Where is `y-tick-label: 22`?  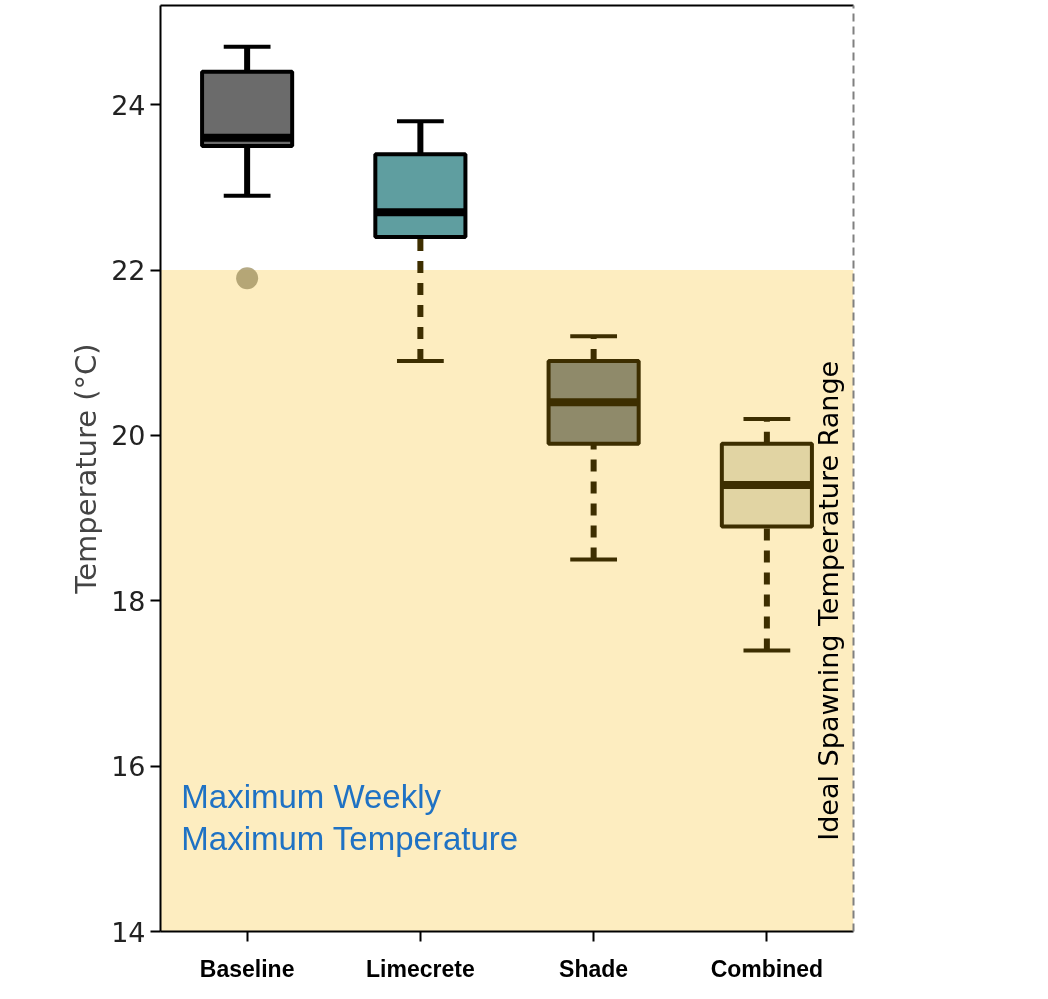 y-tick-label: 22 is located at coordinates (128, 271).